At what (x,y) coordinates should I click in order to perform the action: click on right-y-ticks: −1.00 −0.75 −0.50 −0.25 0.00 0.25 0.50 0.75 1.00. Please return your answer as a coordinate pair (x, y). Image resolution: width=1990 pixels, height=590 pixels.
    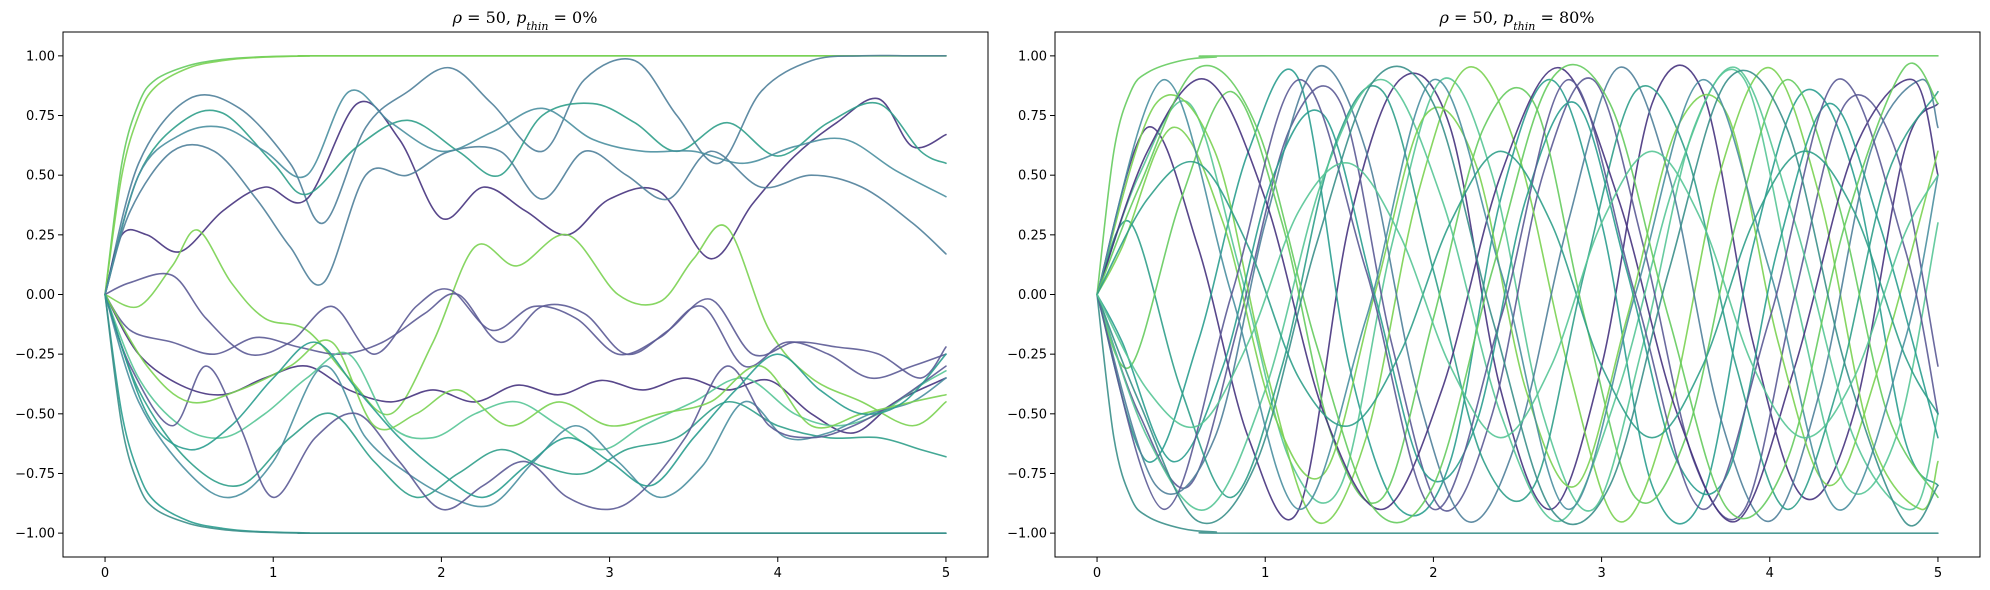
    Looking at the image, I should click on (1031, 295).